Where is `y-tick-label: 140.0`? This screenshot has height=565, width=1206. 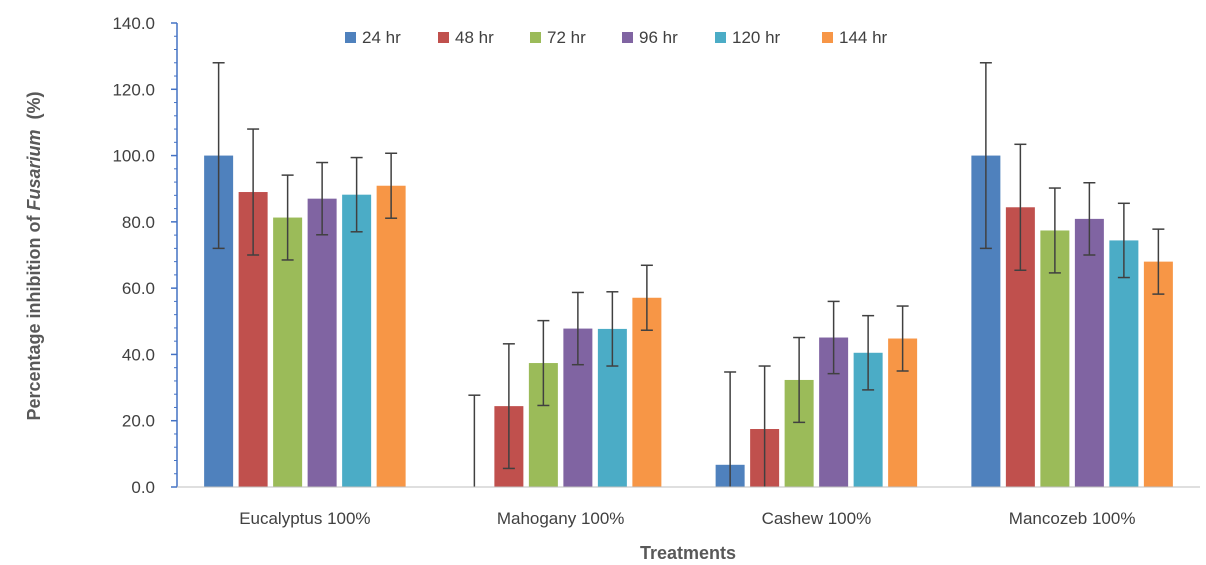 y-tick-label: 140.0 is located at coordinates (133, 23).